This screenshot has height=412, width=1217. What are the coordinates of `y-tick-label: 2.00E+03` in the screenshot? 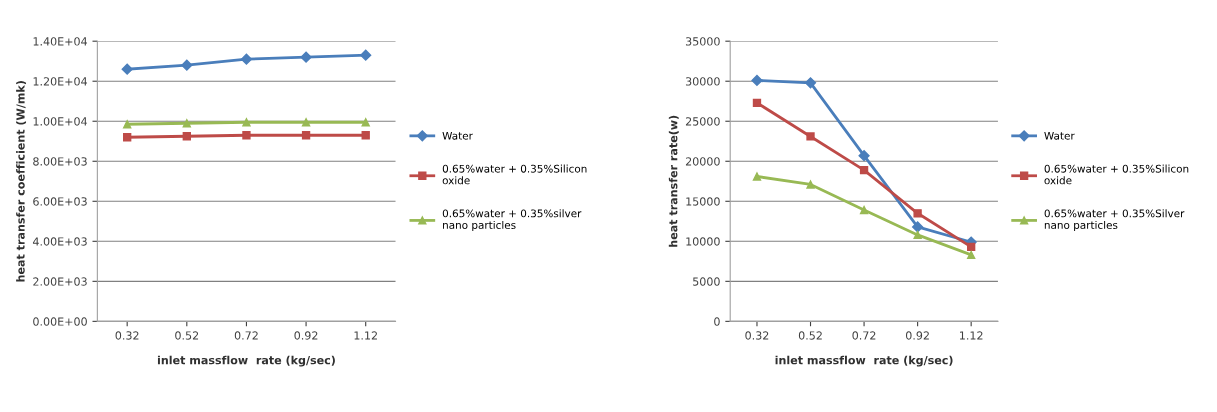 It's located at (60, 281).